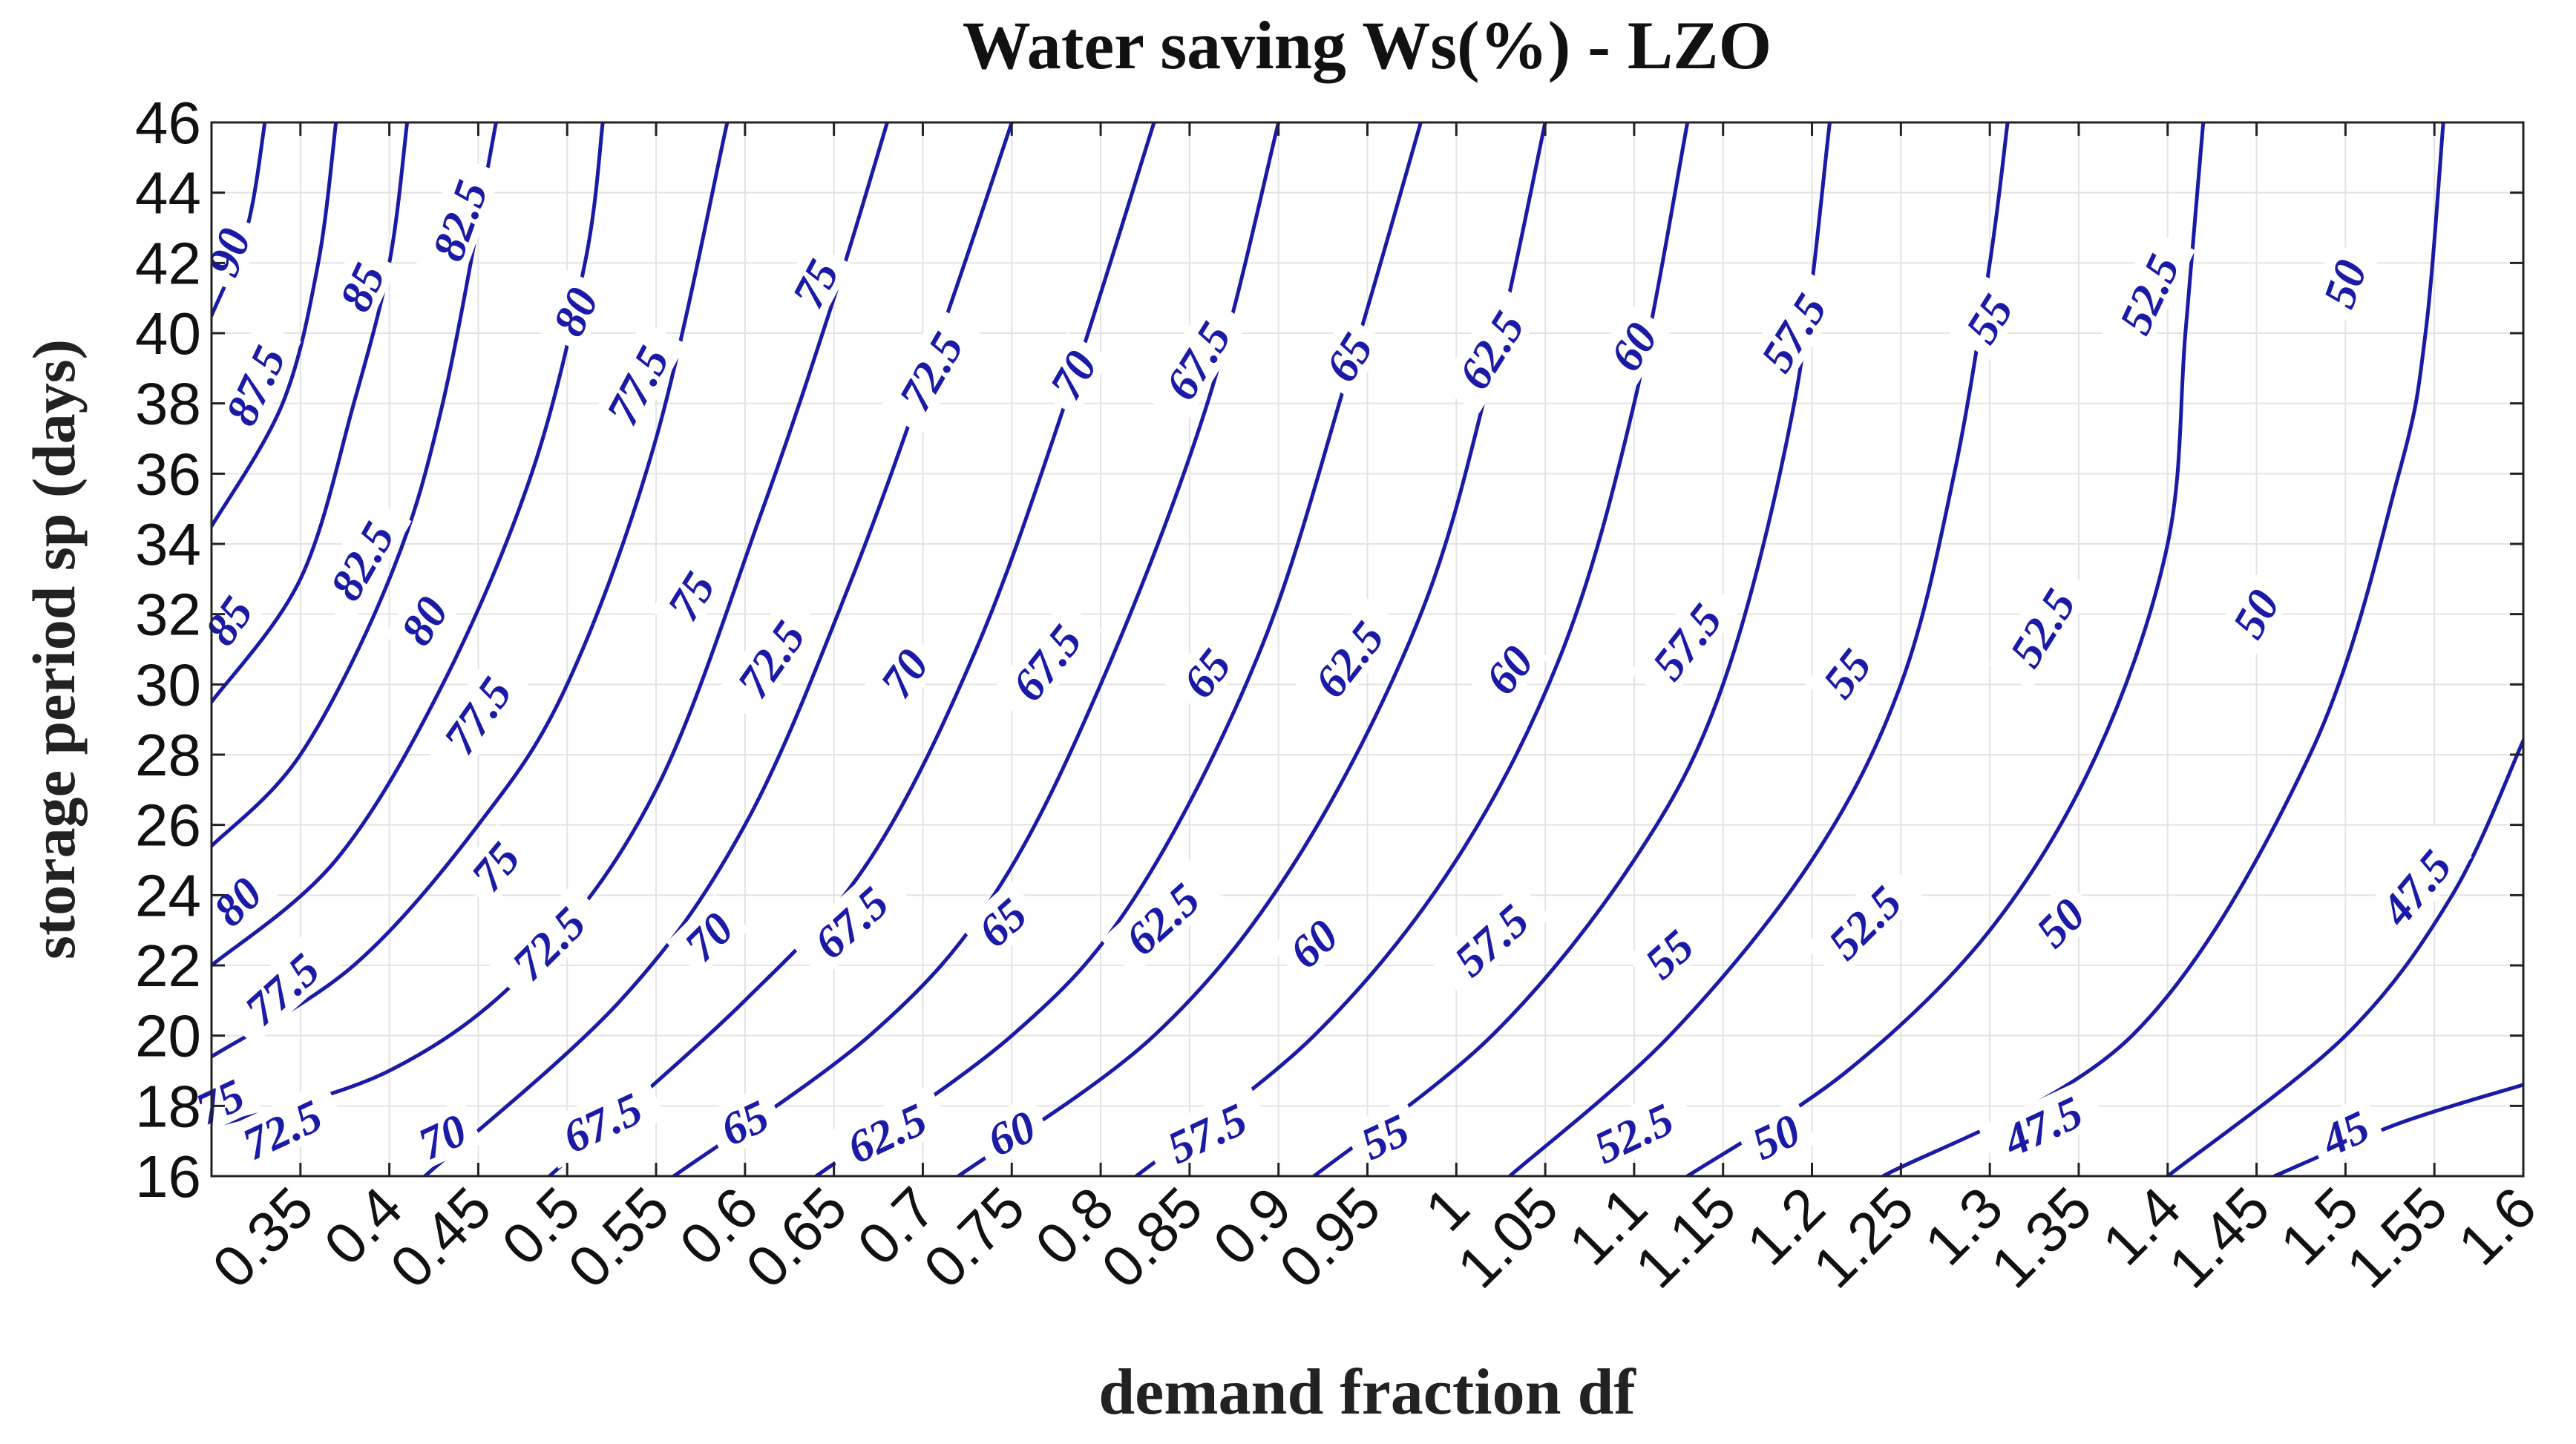  Describe the element at coordinates (168, 685) in the screenshot. I see `y-tick-label: 30` at that location.